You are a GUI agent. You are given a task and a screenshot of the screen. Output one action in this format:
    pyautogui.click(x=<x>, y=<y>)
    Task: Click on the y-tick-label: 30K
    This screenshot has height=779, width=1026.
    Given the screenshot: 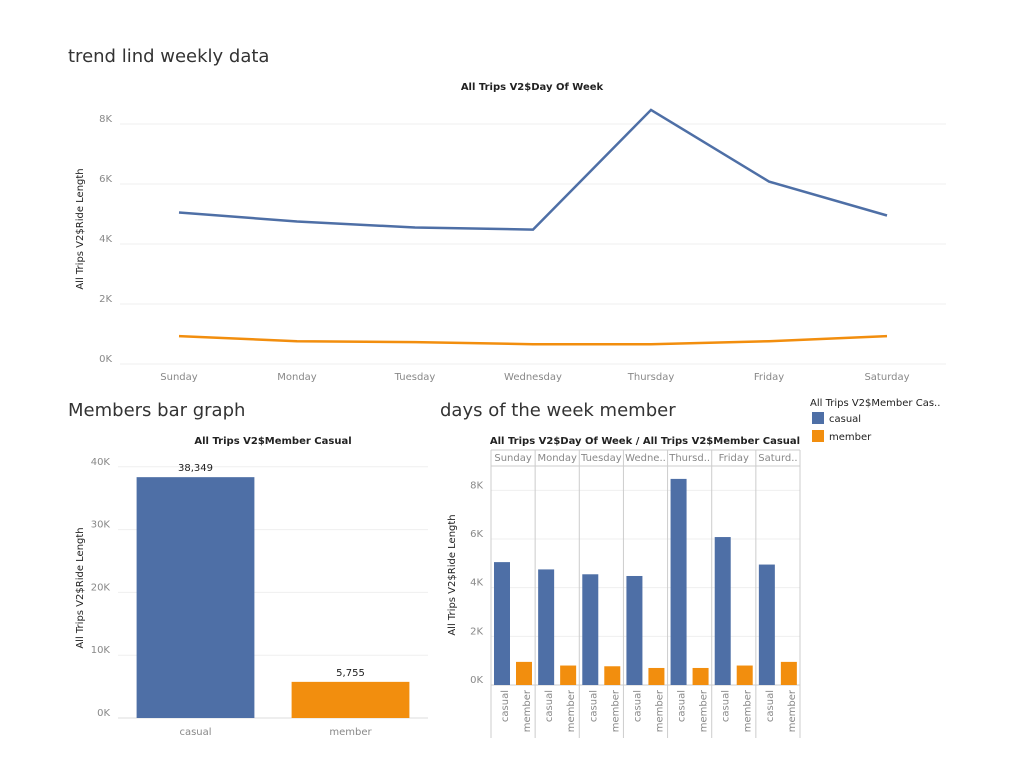 What is the action you would take?
    pyautogui.click(x=101, y=525)
    